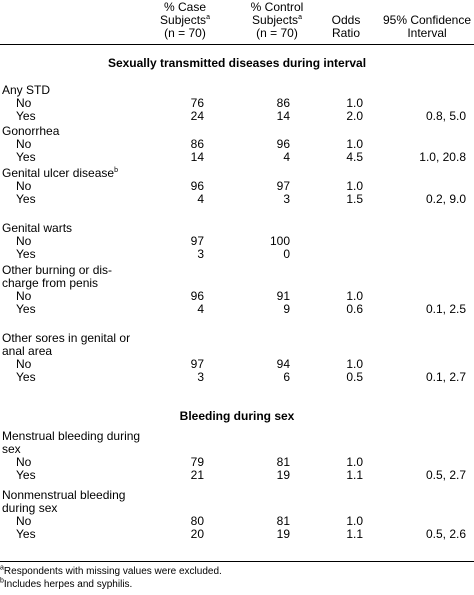 The image size is (474, 595). What do you see at coordinates (237, 116) in the screenshot?
I see `table-row: Yes 24 14 2.0 0.8, 5.0` at bounding box center [237, 116].